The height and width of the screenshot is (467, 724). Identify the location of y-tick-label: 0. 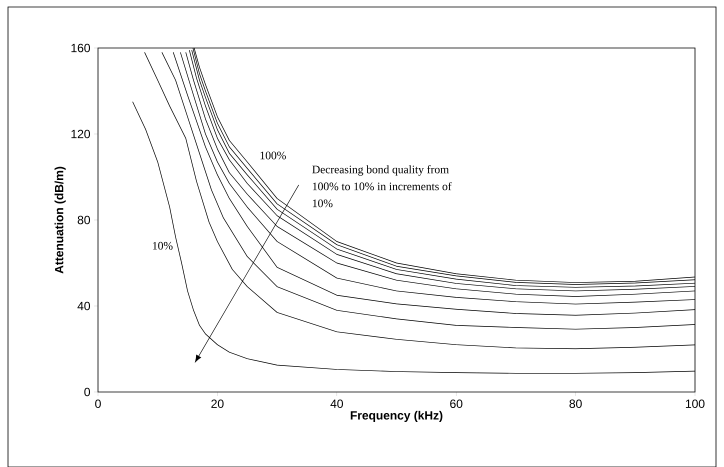
(87, 392).